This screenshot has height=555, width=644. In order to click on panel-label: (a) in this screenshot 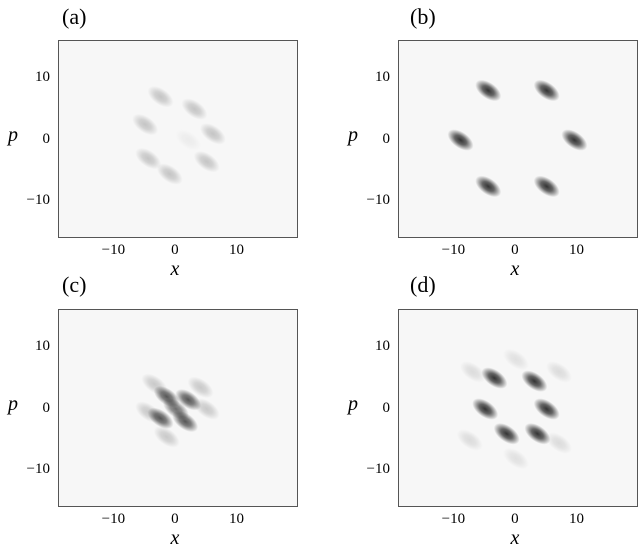, I will do `click(74, 16)`.